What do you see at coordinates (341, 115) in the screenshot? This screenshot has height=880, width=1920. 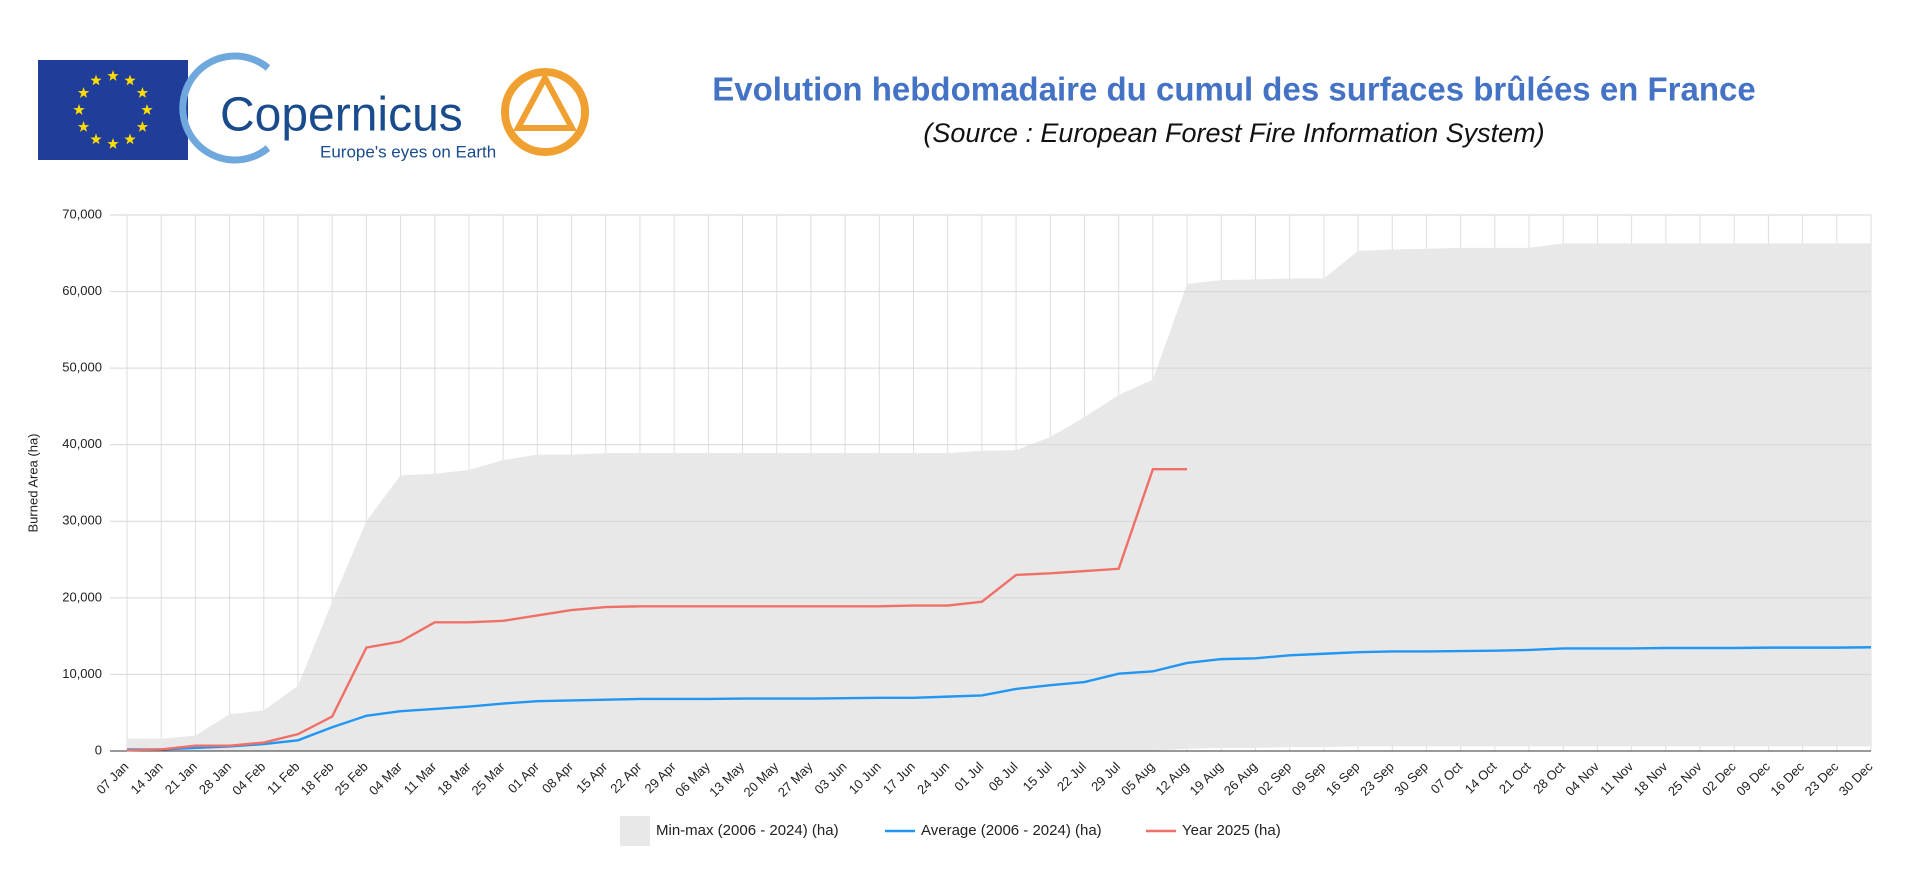 I see `logo-text: Copernicus` at bounding box center [341, 115].